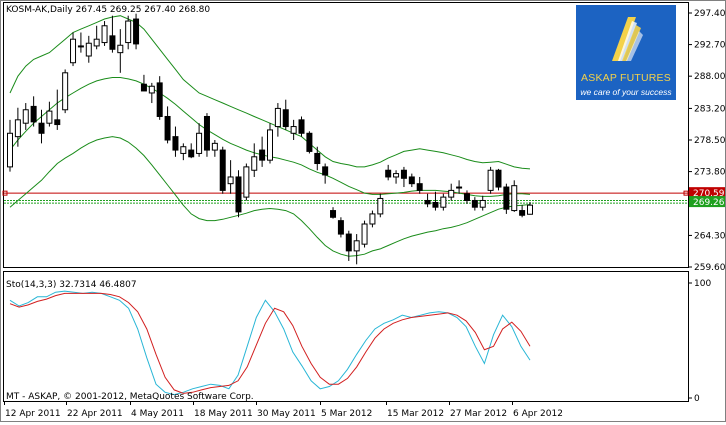  I want to click on time-tick-label: 30 May 2011, so click(286, 414).